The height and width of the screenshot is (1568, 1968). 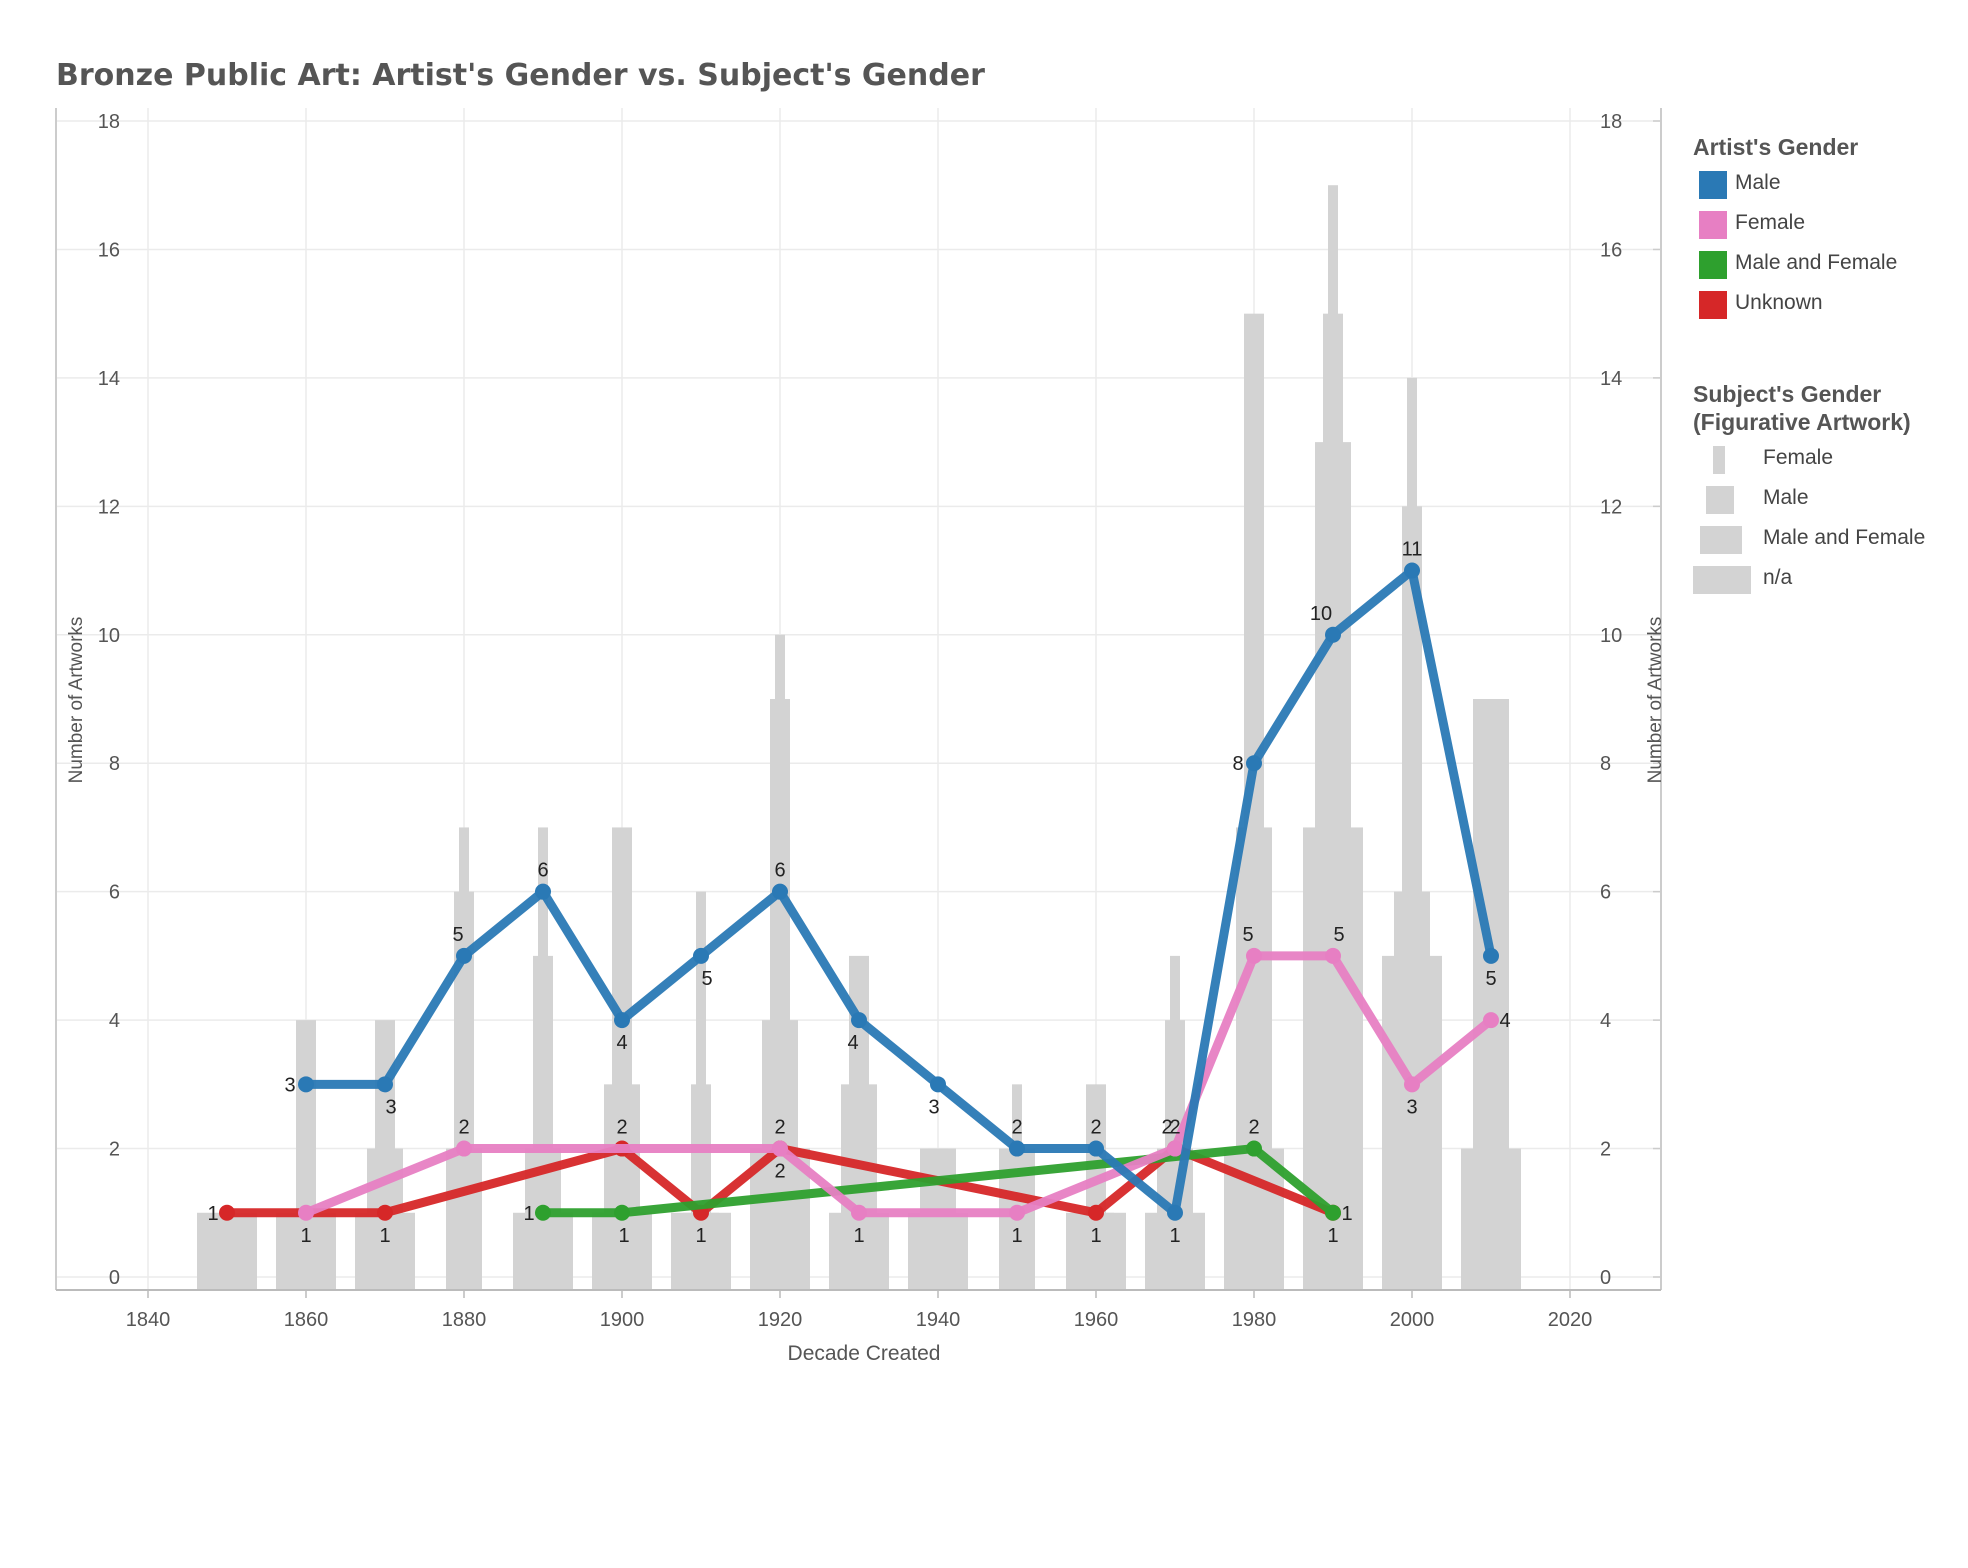 I want to click on legend-swatch-male-and-female, so click(x=1713, y=265).